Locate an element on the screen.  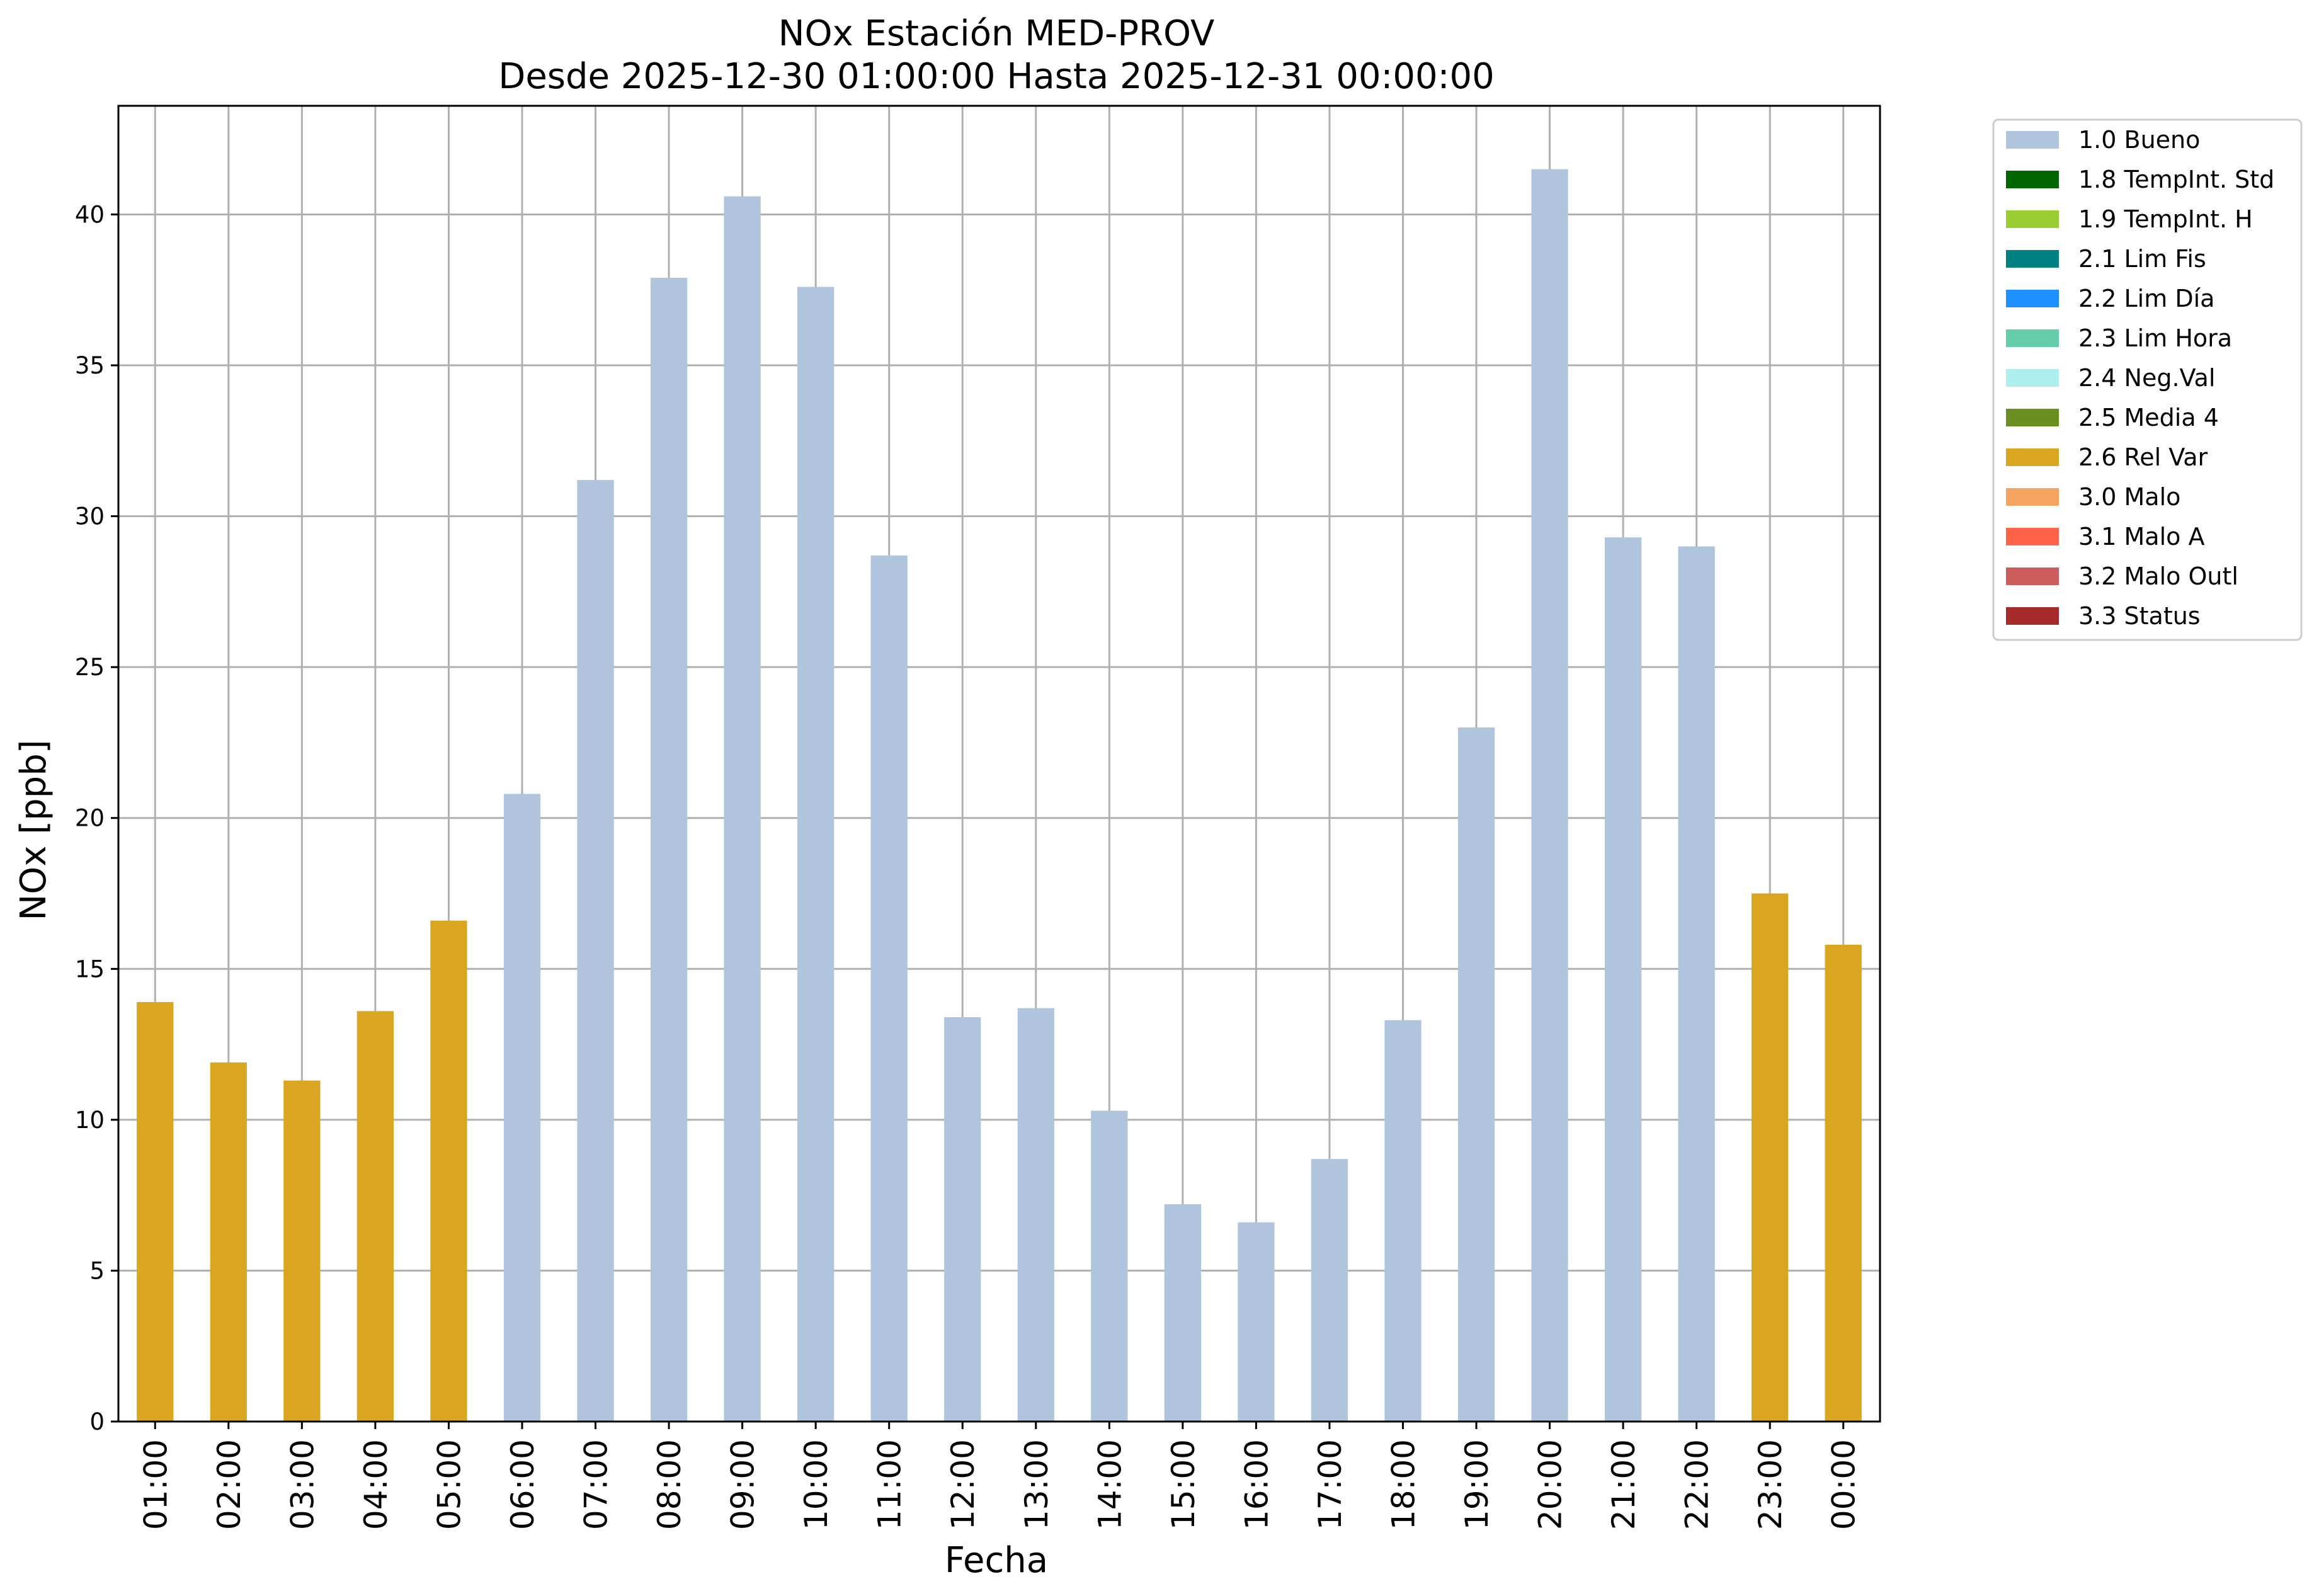
x-tick-label: 00:00 is located at coordinates (1844, 1484).